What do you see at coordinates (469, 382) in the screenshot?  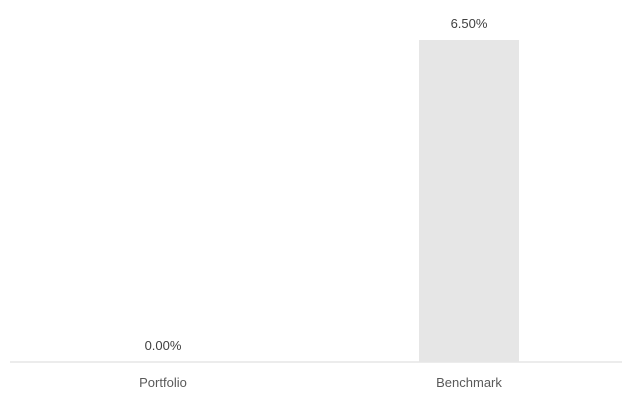 I see `category-label-benchmark: Benchmark` at bounding box center [469, 382].